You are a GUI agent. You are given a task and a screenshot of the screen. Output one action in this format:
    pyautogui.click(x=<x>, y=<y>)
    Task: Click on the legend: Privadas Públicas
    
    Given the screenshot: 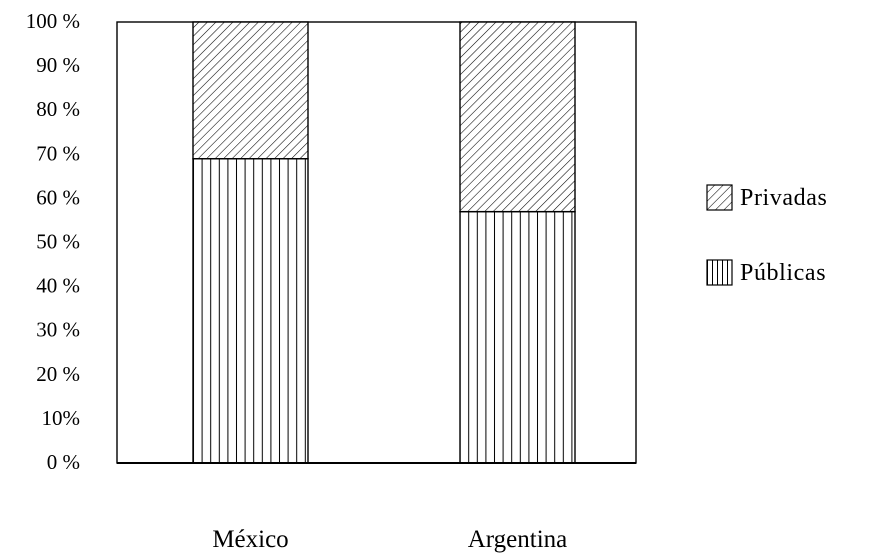 What is the action you would take?
    pyautogui.click(x=766, y=235)
    